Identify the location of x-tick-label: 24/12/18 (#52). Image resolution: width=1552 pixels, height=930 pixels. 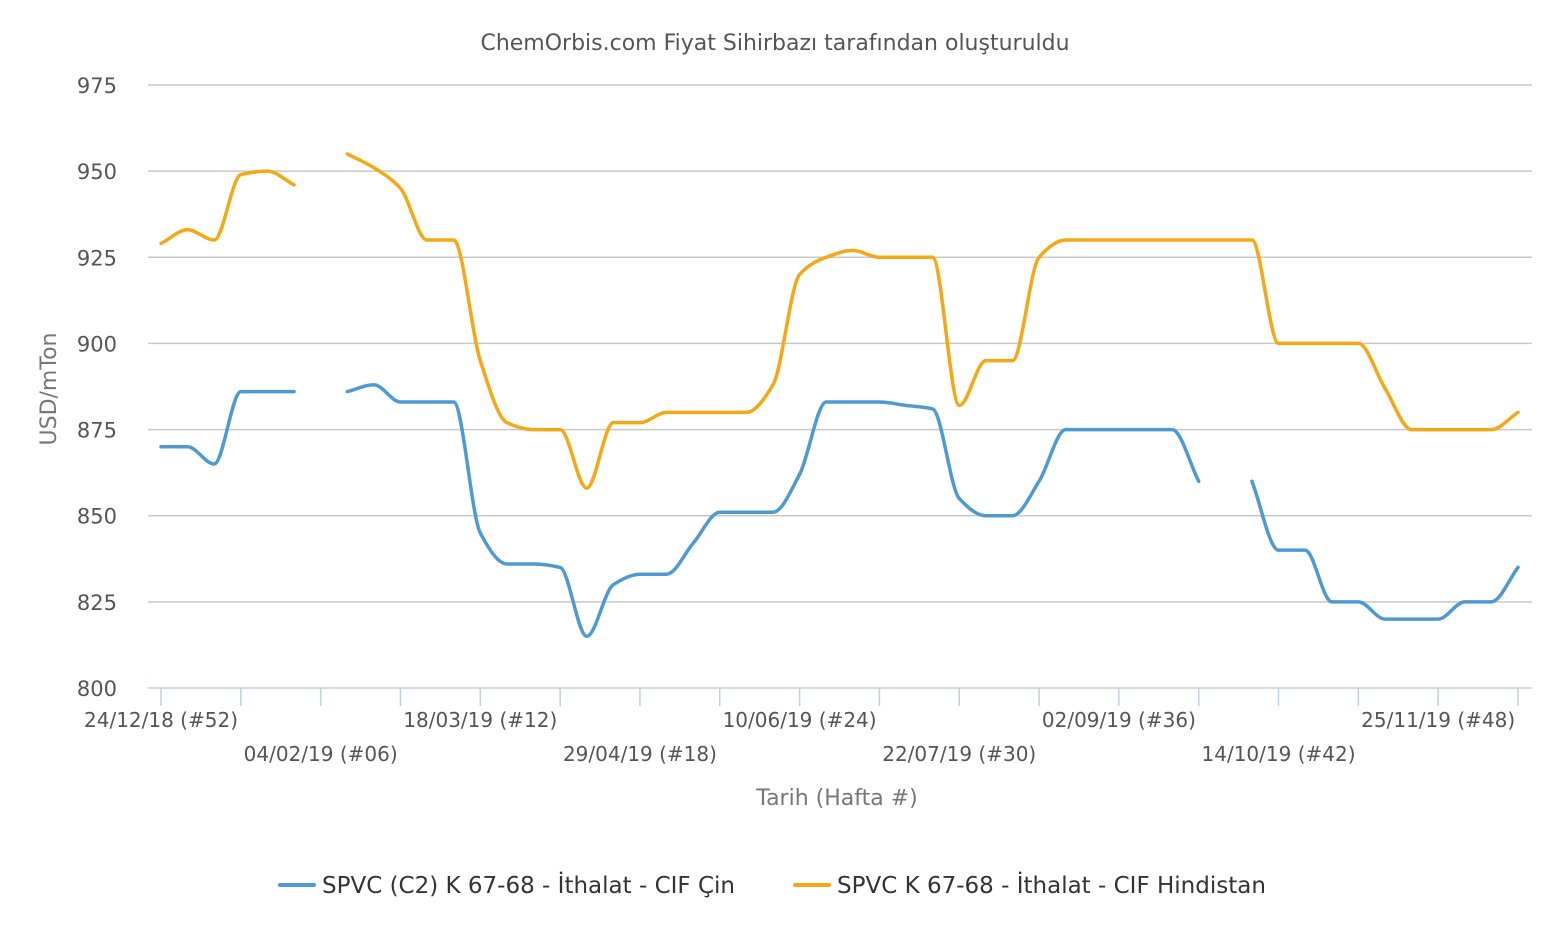
(161, 720).